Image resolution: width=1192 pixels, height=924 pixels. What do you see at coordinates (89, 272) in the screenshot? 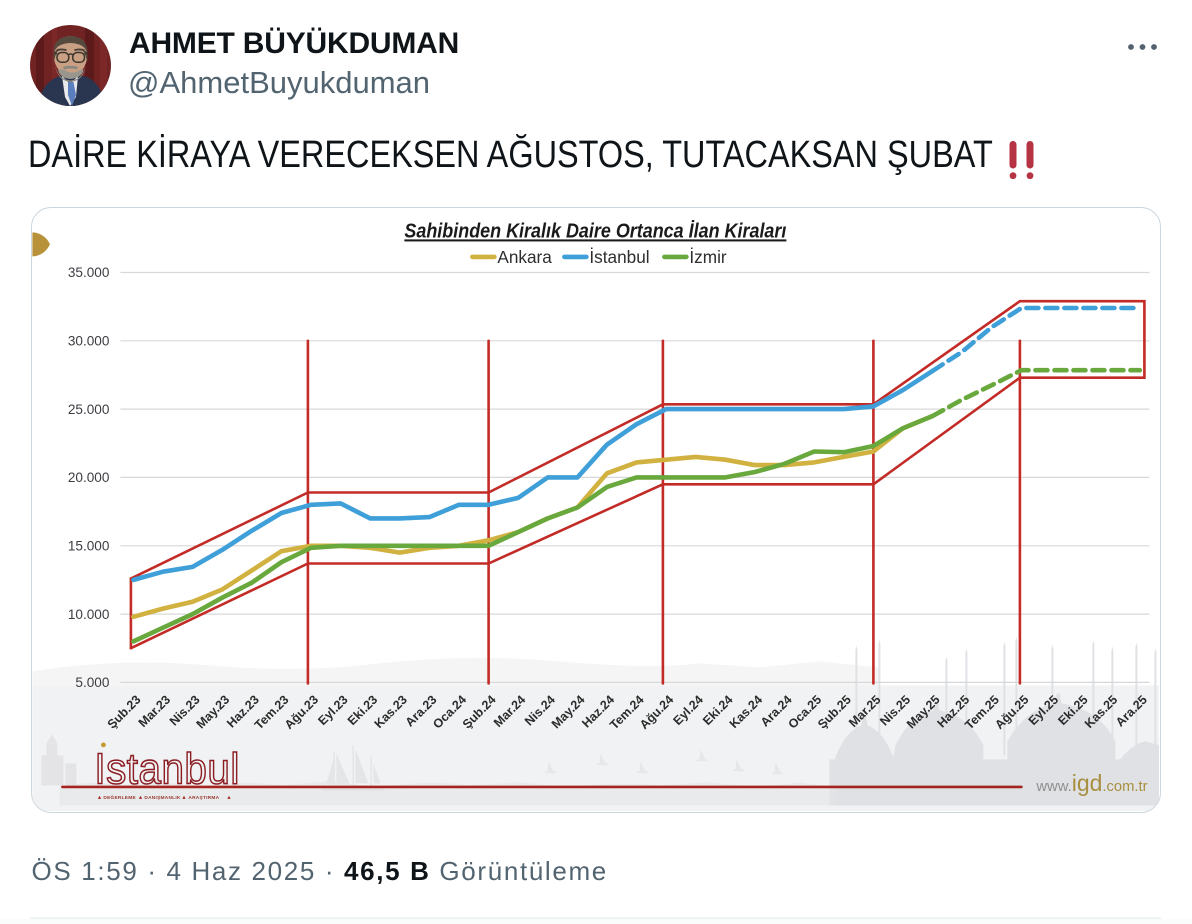
I see `svg-text: 35.000` at bounding box center [89, 272].